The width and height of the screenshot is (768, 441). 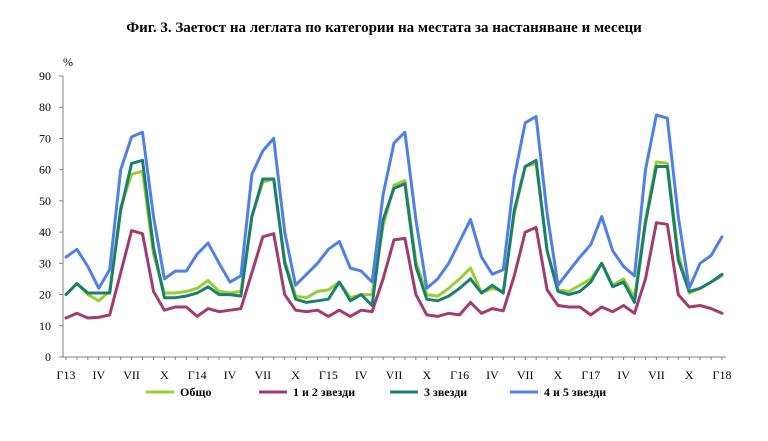 What do you see at coordinates (575, 392) in the screenshot?
I see `legend-label: 4 и 5 звезди` at bounding box center [575, 392].